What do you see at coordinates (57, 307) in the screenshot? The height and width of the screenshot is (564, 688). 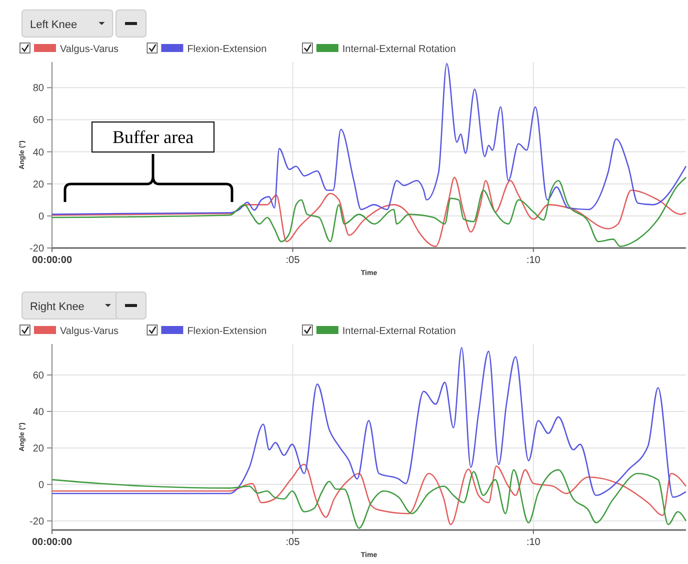 I see `chart-title: Right Knee` at bounding box center [57, 307].